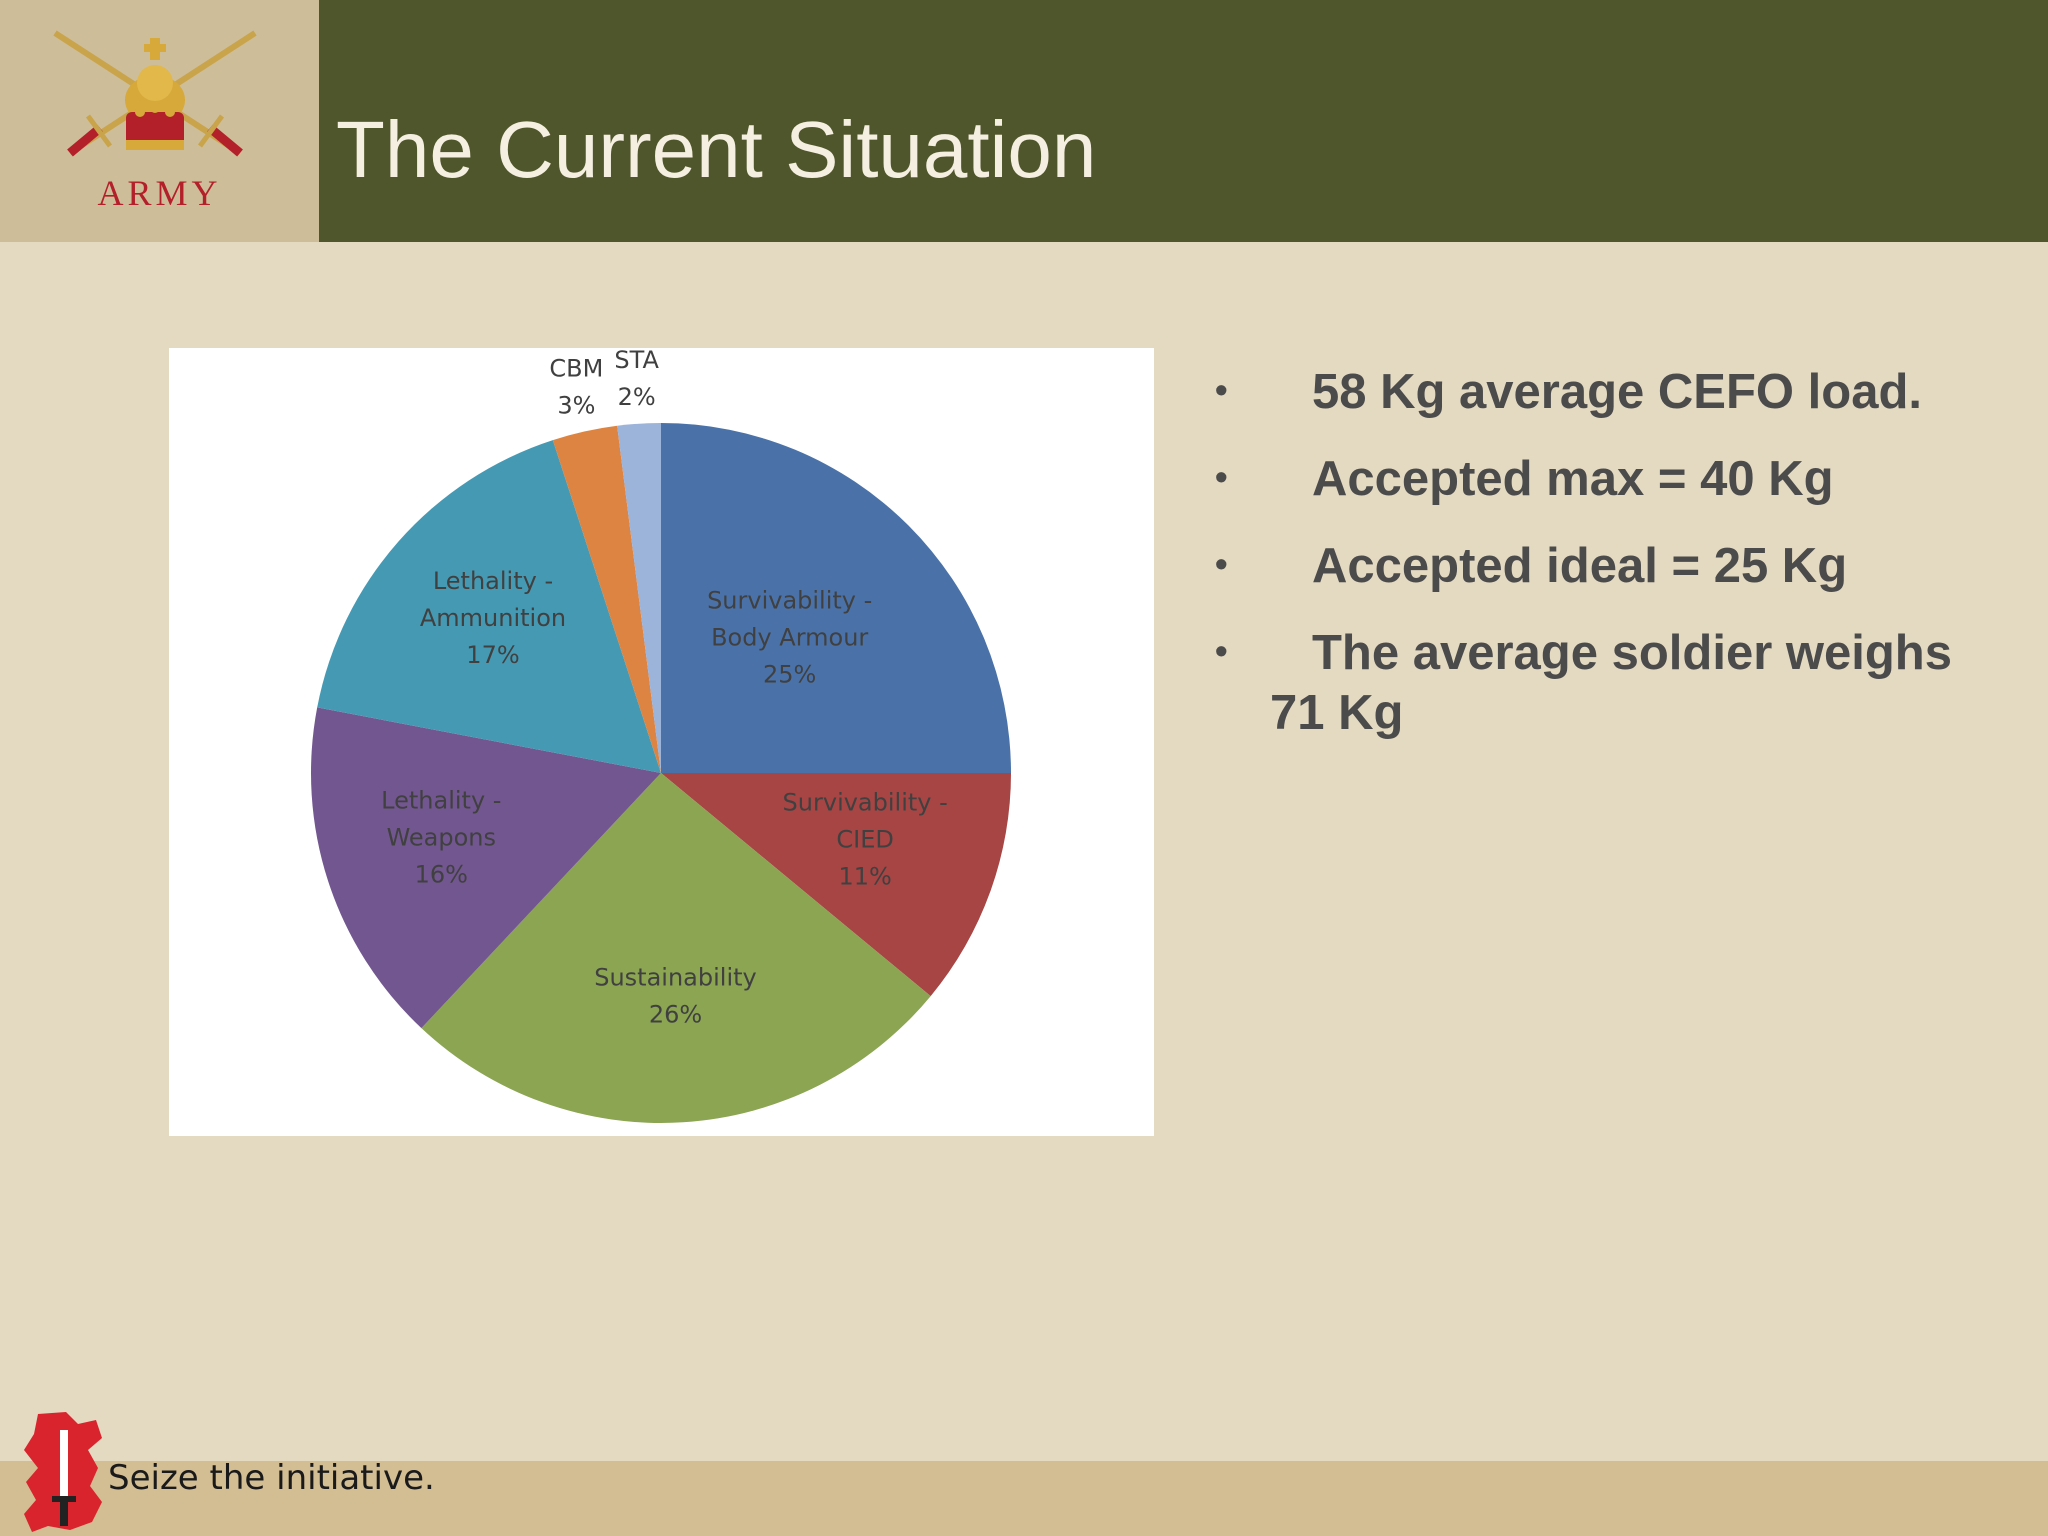 The image size is (2048, 1536). I want to click on slice-percent: 26%, so click(675, 1015).